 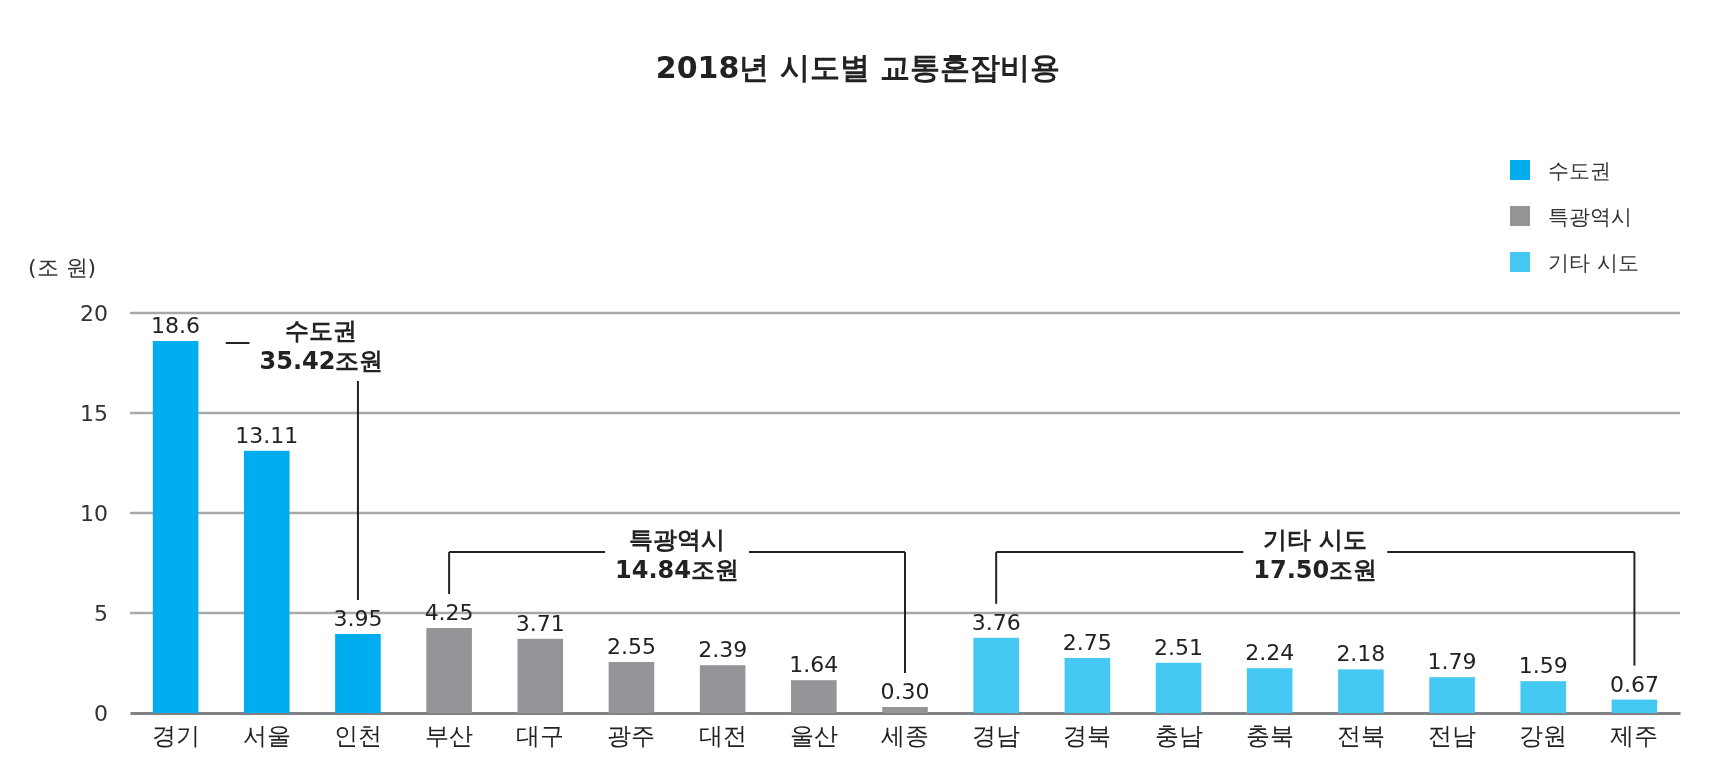 What do you see at coordinates (1087, 642) in the screenshot?
I see `text: 2.75` at bounding box center [1087, 642].